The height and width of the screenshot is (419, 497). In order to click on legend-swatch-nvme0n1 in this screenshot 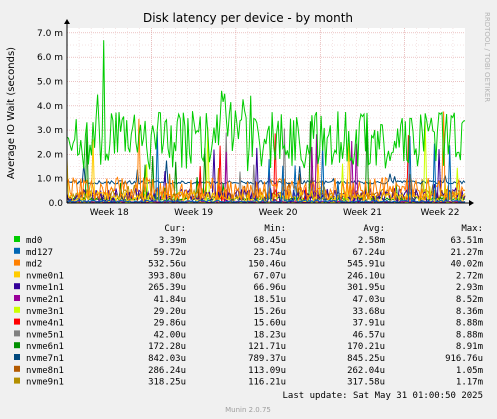, I will do `click(17, 274)`.